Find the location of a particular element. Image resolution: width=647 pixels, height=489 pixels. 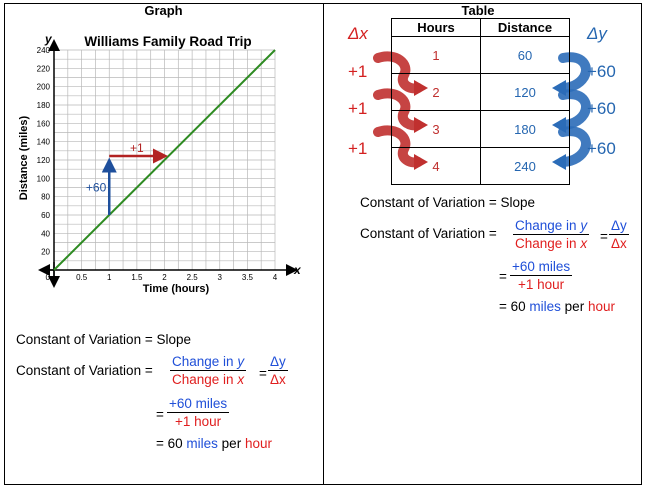

x-axis-label: Time (hours) is located at coordinates (176, 289).